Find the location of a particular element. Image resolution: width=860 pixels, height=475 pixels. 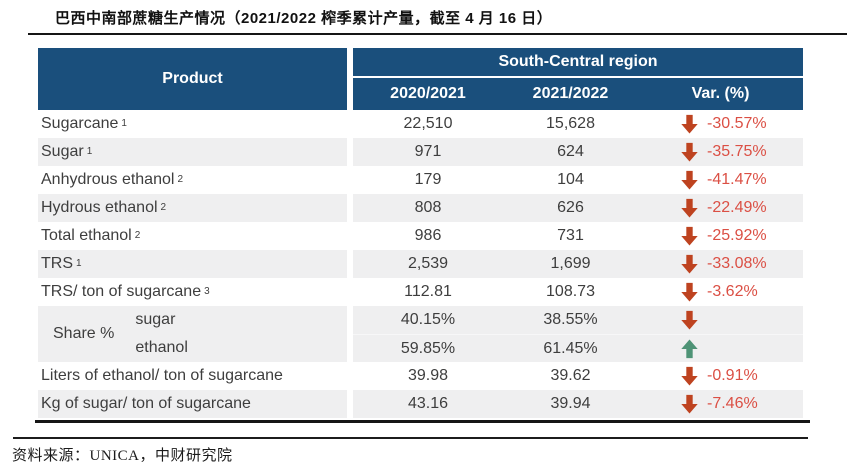

footnote-marker: 3 is located at coordinates (207, 291).